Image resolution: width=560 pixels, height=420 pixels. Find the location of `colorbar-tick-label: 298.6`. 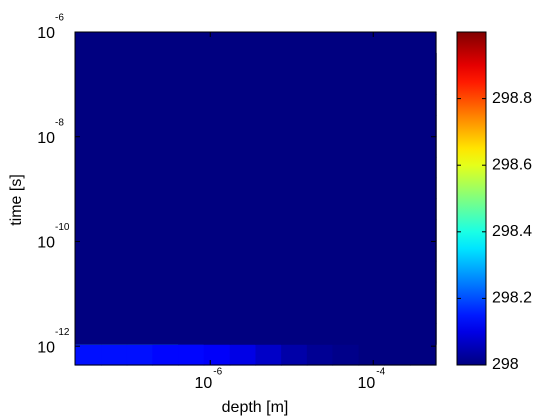

colorbar-tick-label: 298.6 is located at coordinates (512, 164).